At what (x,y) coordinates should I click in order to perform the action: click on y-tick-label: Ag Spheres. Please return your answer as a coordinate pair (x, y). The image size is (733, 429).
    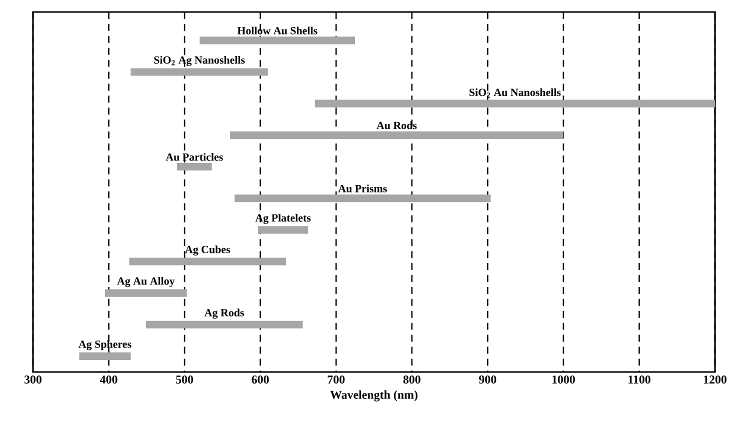
    Looking at the image, I should click on (105, 345).